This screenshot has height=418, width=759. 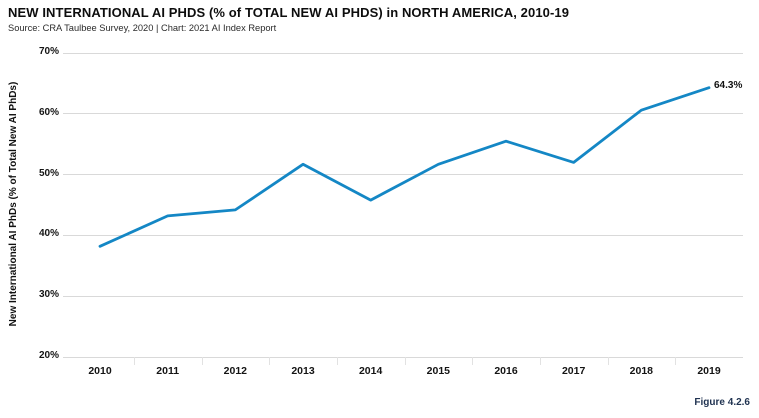 What do you see at coordinates (303, 371) in the screenshot?
I see `x-tick-label: 2013` at bounding box center [303, 371].